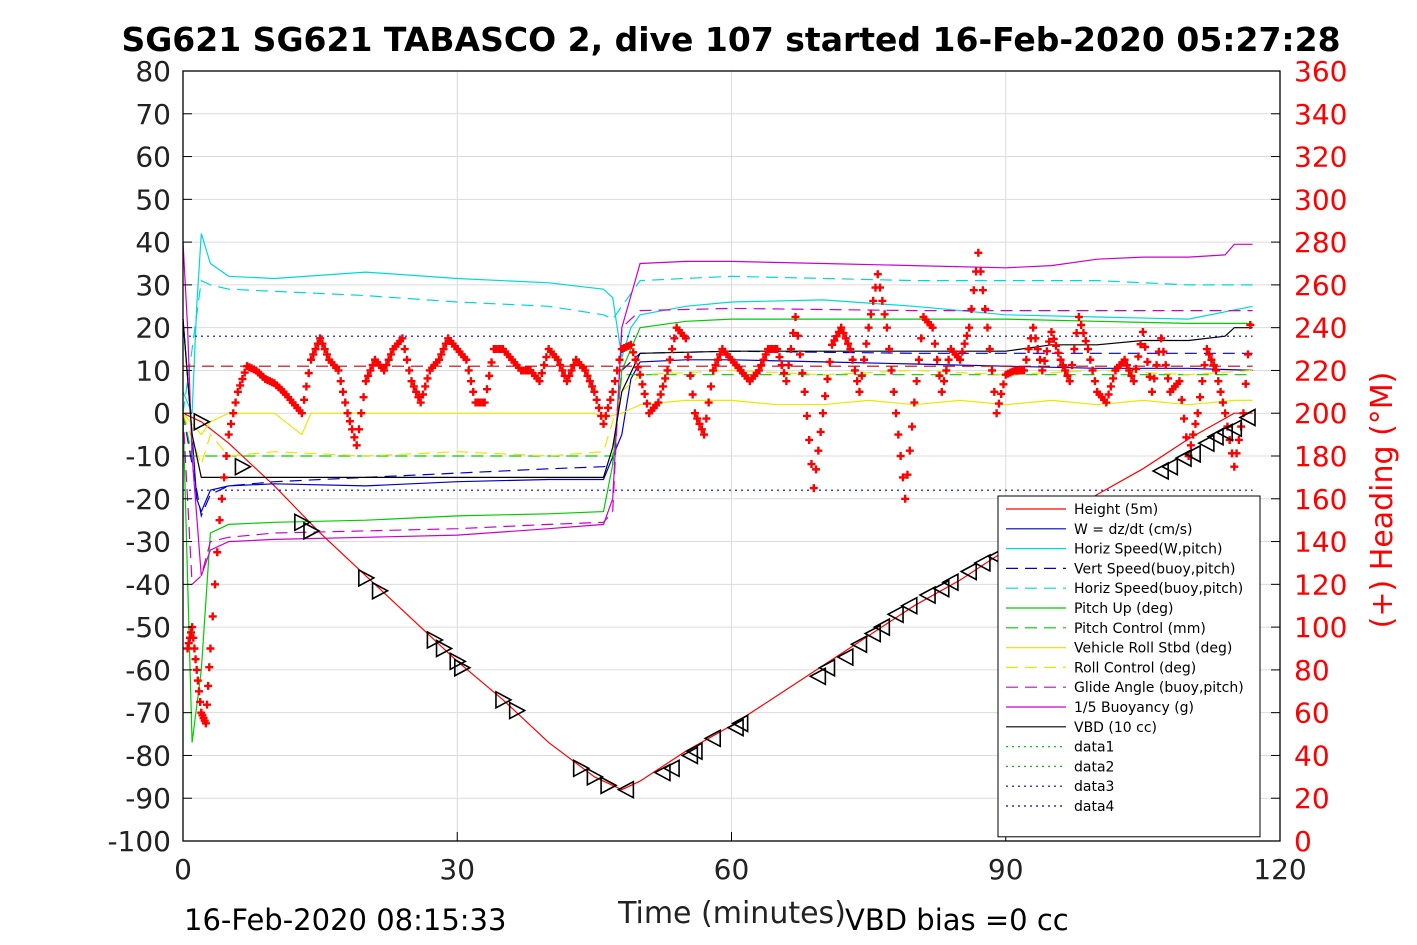 This screenshot has height=945, width=1417. What do you see at coordinates (148, 670) in the screenshot?
I see `y-tick-label-left: -60` at bounding box center [148, 670].